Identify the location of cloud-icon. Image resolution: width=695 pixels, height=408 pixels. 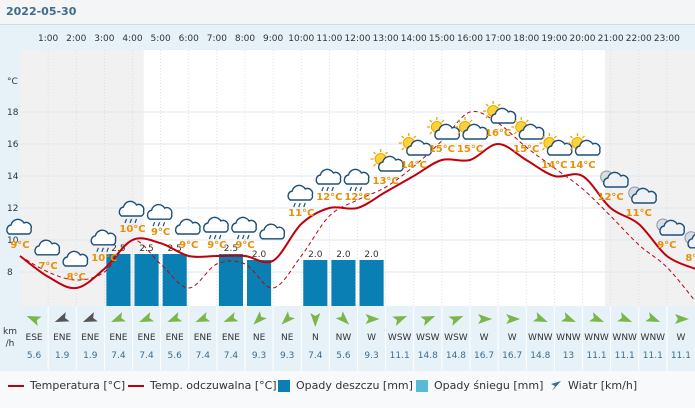
(75, 258).